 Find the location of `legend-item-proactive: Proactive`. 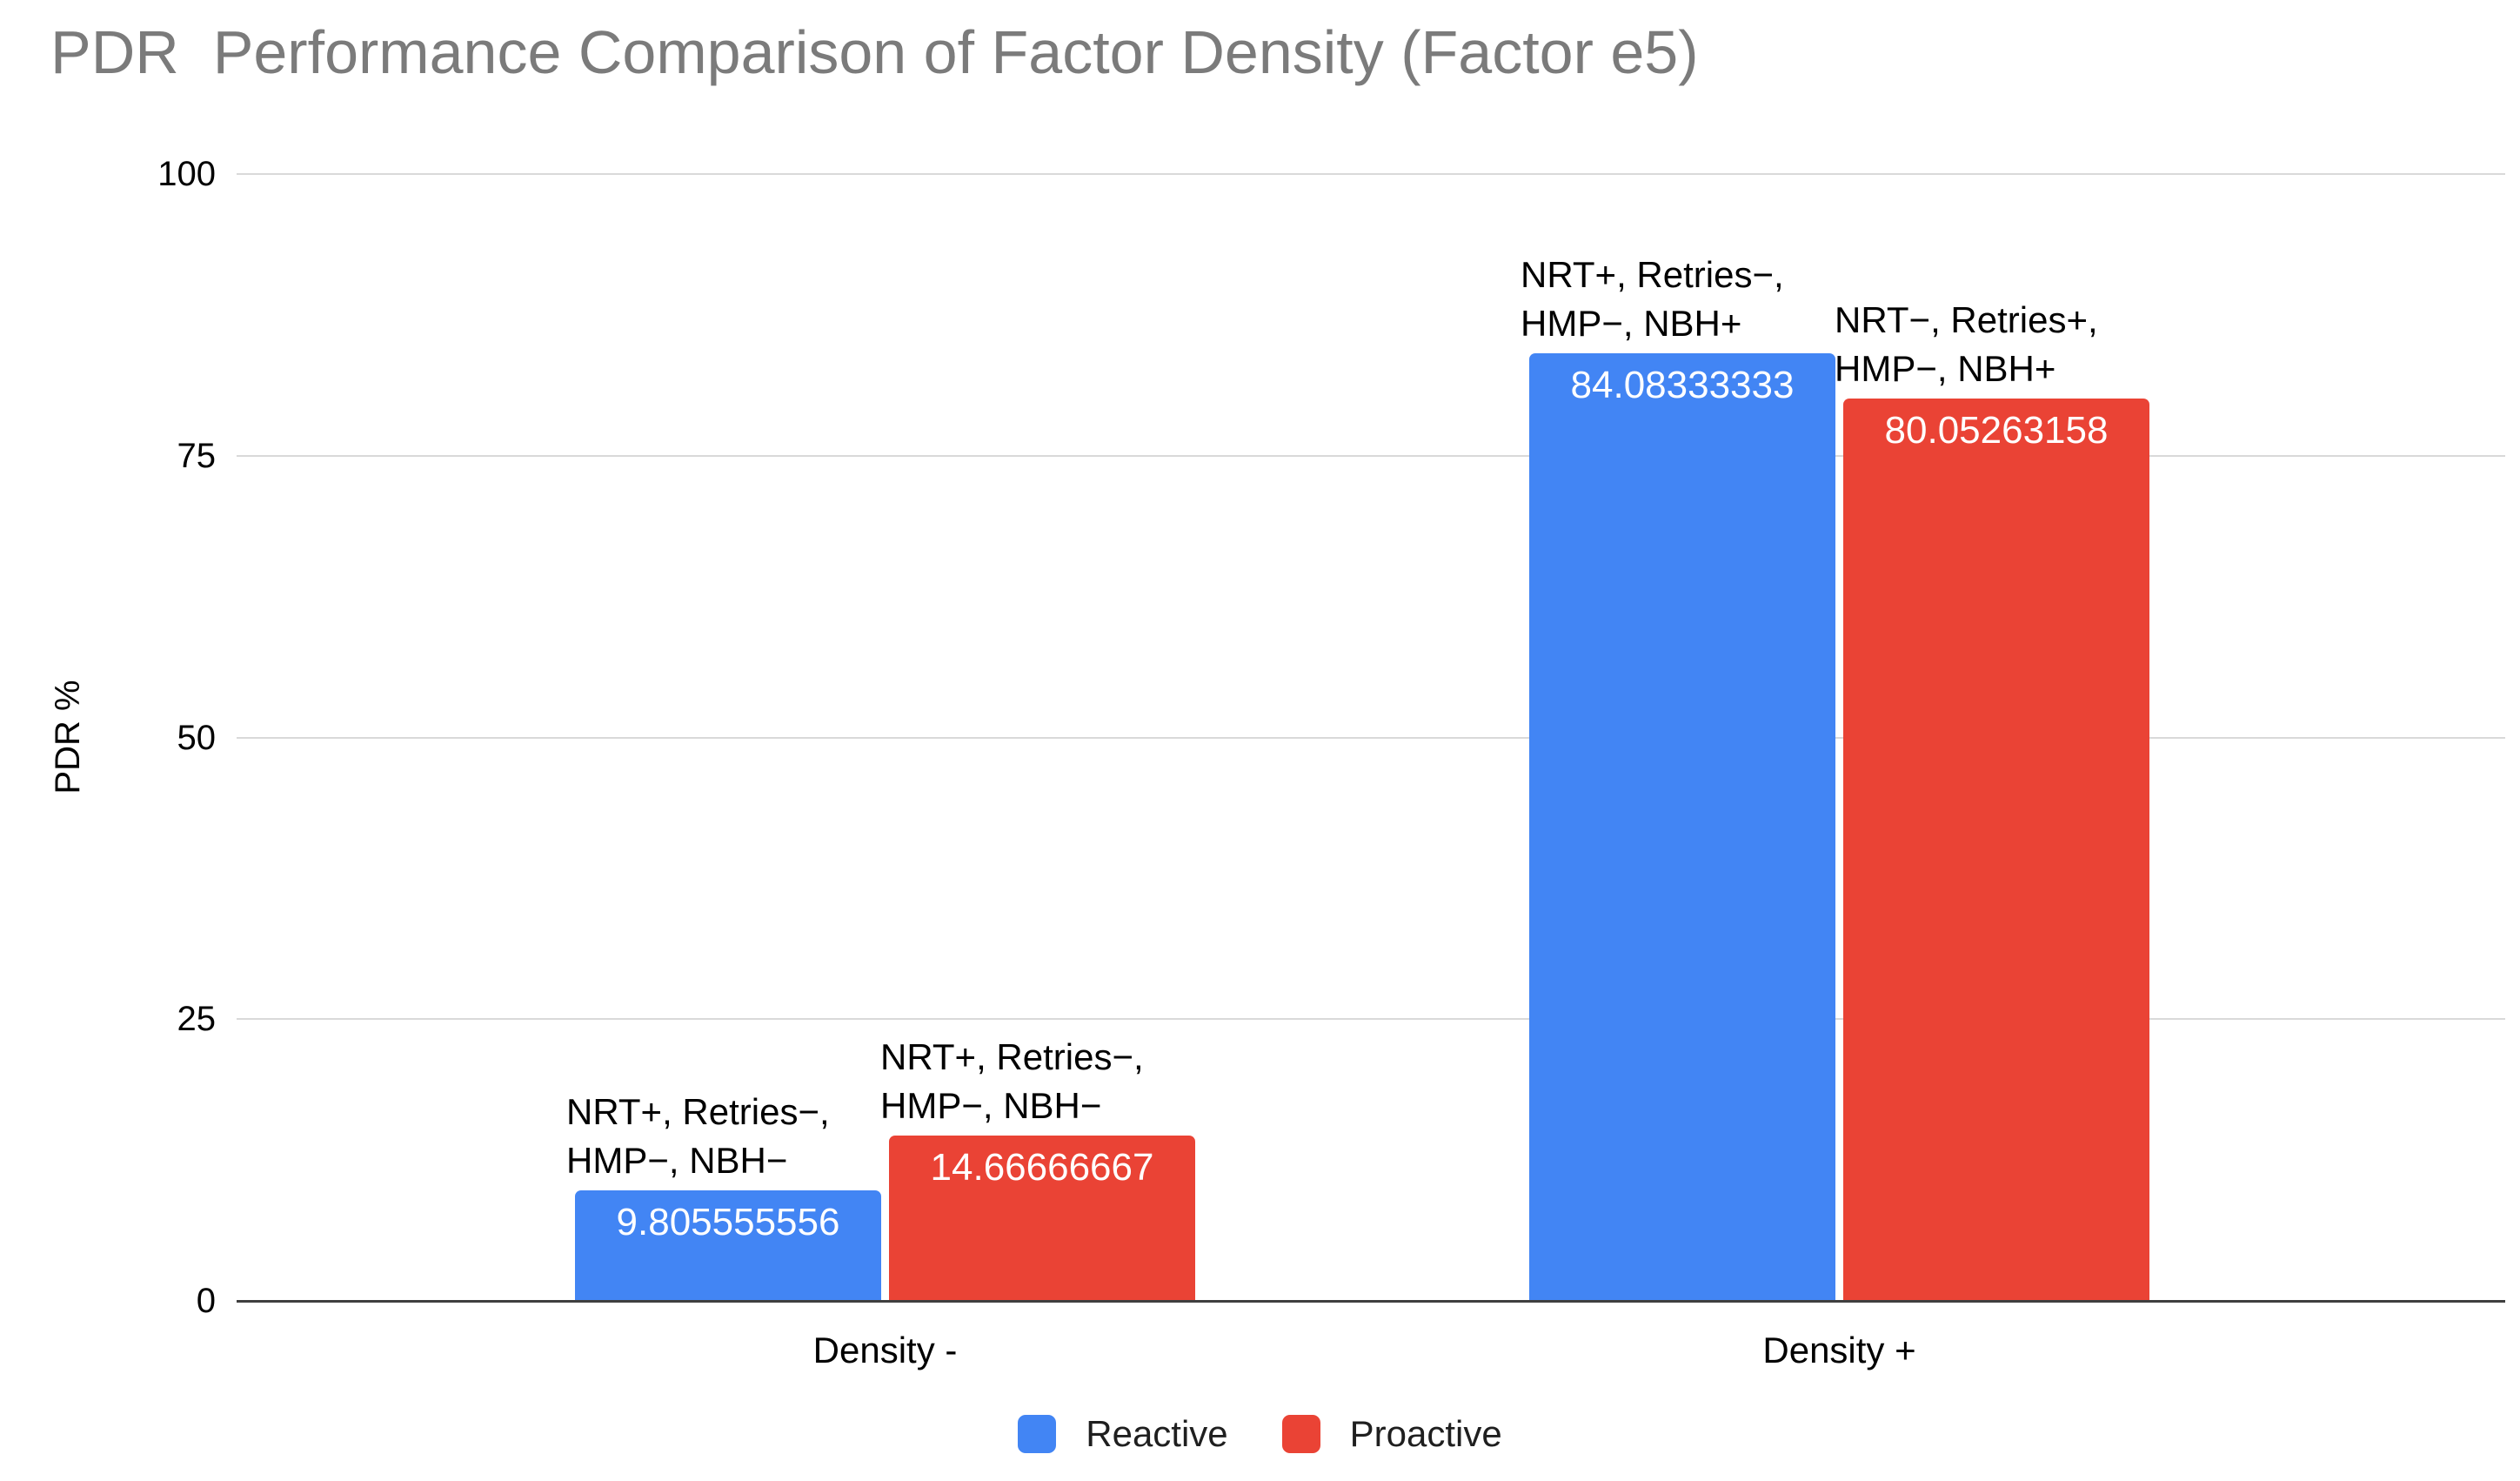

legend-item-proactive: Proactive is located at coordinates (1391, 1433).